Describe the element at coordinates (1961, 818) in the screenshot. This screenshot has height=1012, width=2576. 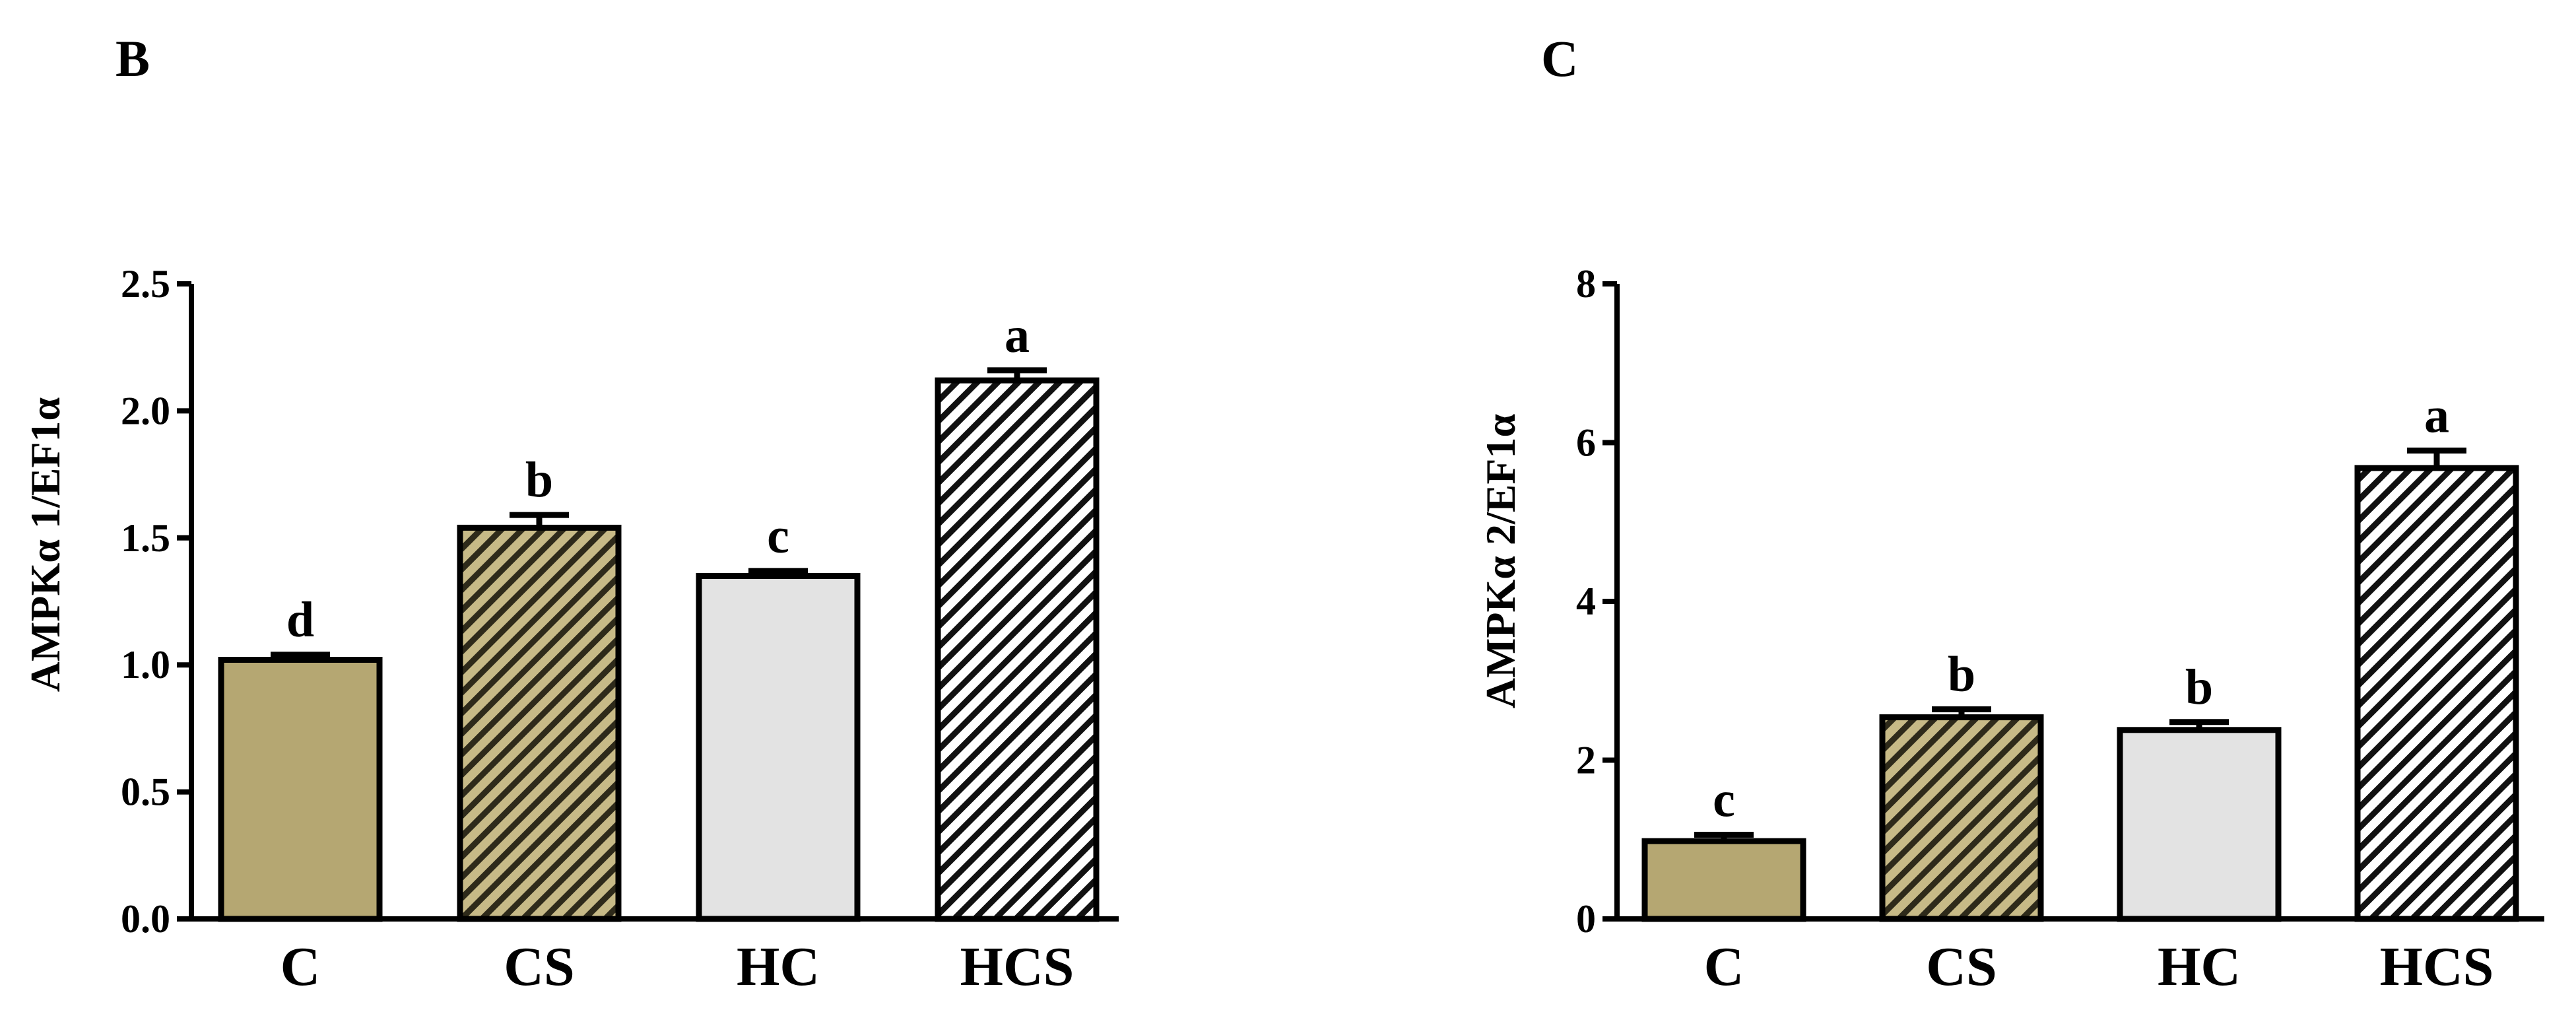
I see `bar-cs-c` at that location.